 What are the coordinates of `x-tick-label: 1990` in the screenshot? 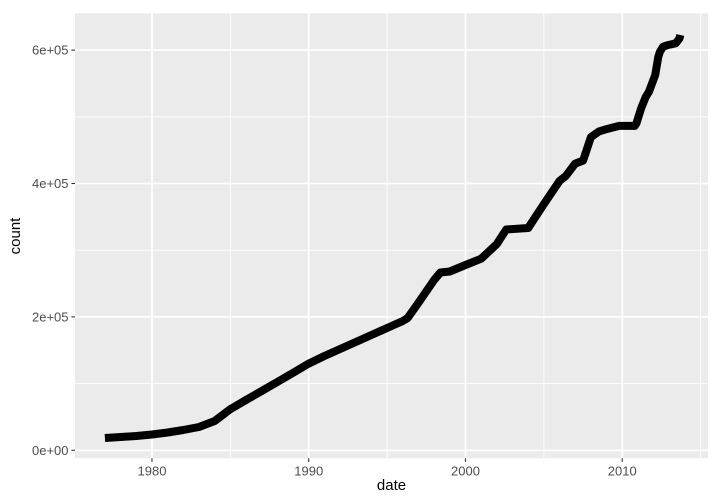 It's located at (308, 470).